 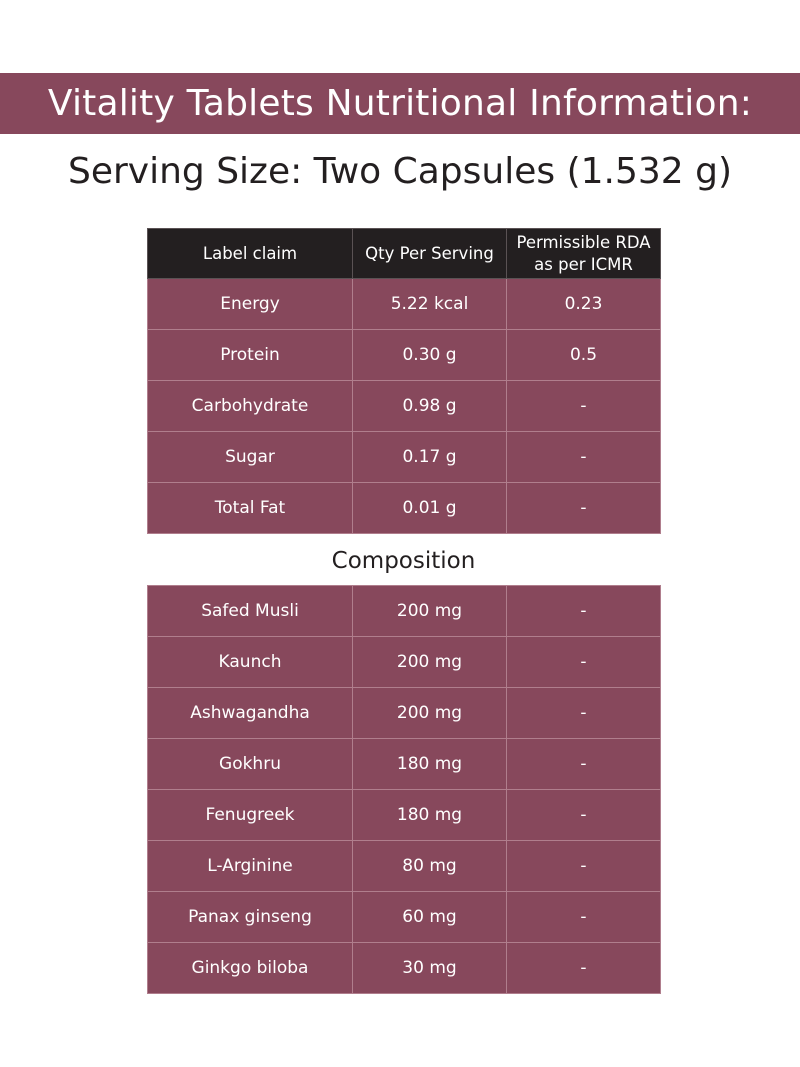 What do you see at coordinates (250, 406) in the screenshot?
I see `label-claim-cell: Carbohydrate` at bounding box center [250, 406].